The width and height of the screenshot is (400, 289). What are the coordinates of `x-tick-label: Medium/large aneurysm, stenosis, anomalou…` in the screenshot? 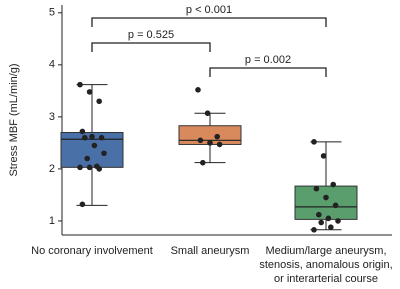 It's located at (325, 264).